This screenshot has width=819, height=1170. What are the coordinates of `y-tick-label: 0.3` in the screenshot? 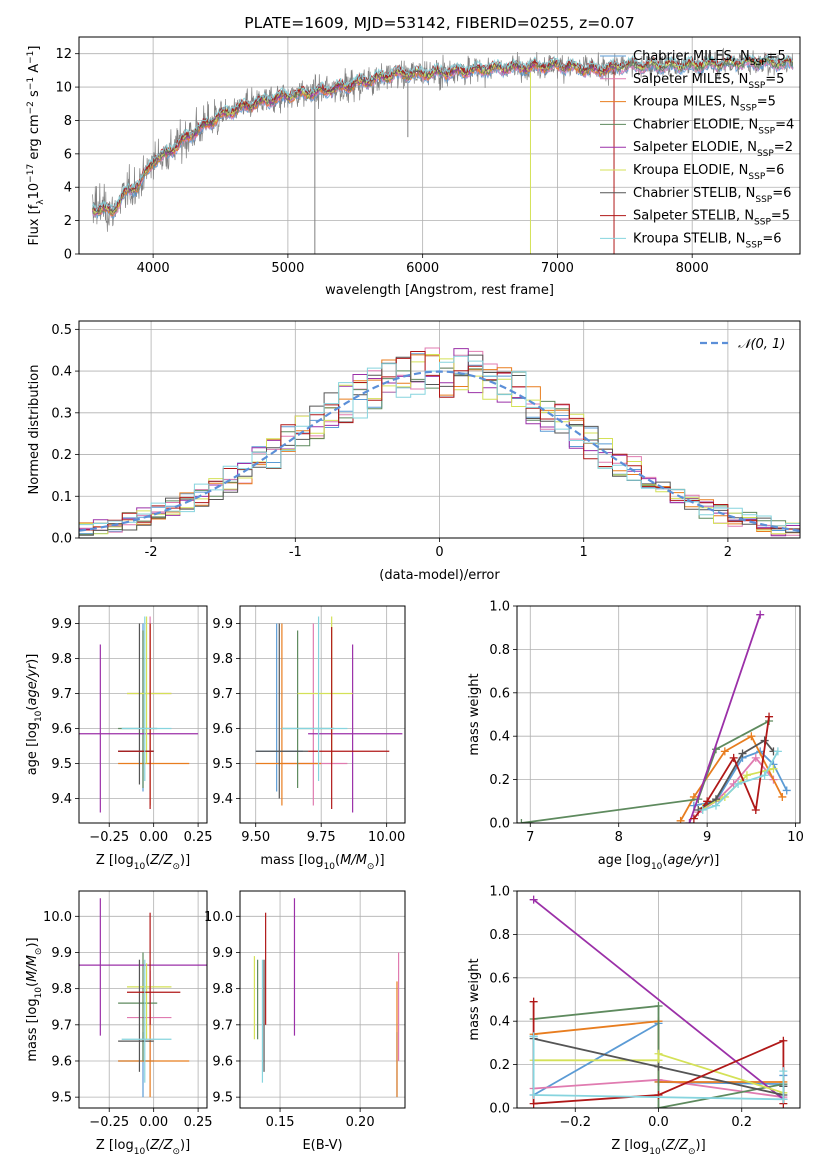 It's located at (61, 413).